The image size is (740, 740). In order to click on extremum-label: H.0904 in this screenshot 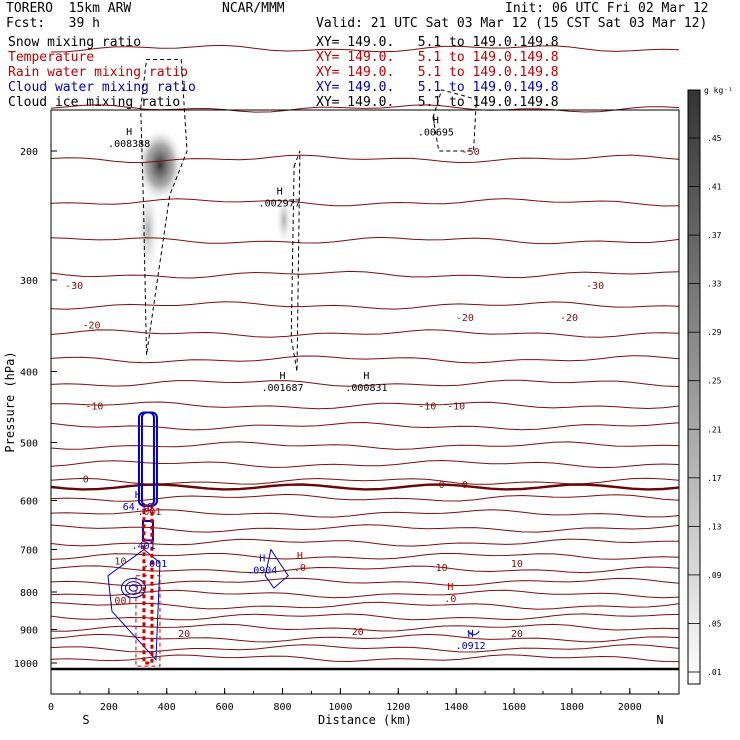, I will do `click(262, 564)`.